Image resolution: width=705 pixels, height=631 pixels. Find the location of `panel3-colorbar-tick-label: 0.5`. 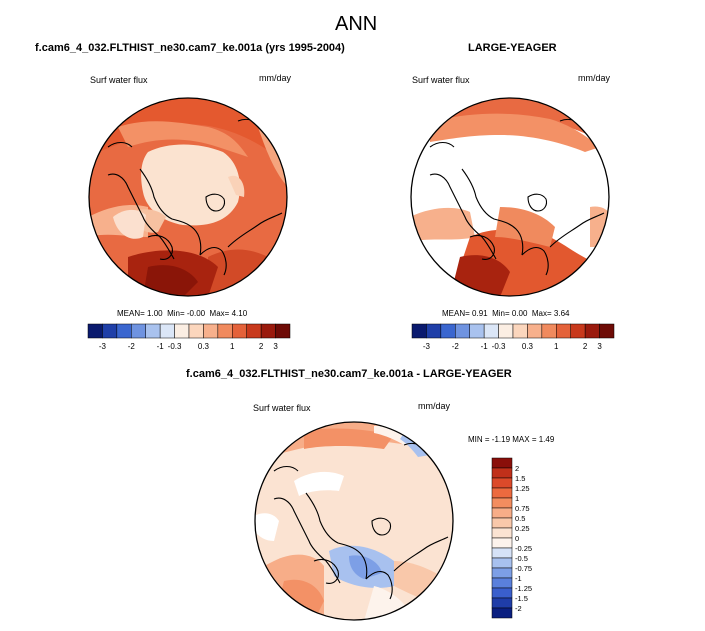

panel3-colorbar-tick-label: 0.5 is located at coordinates (520, 518).